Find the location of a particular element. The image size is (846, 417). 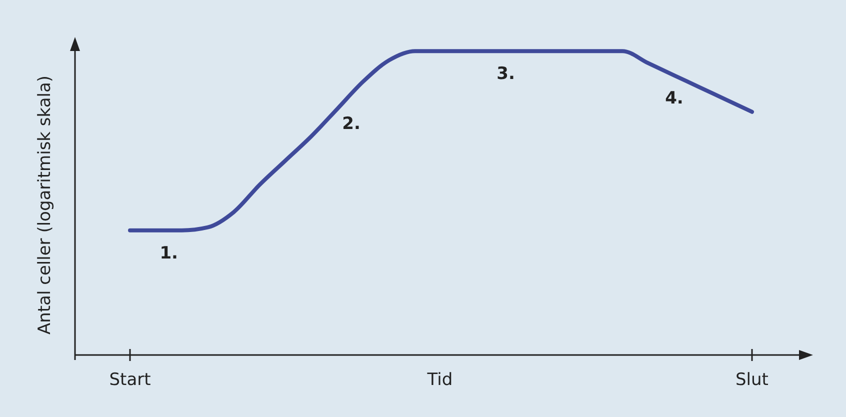

annotation: 1. is located at coordinates (169, 253).